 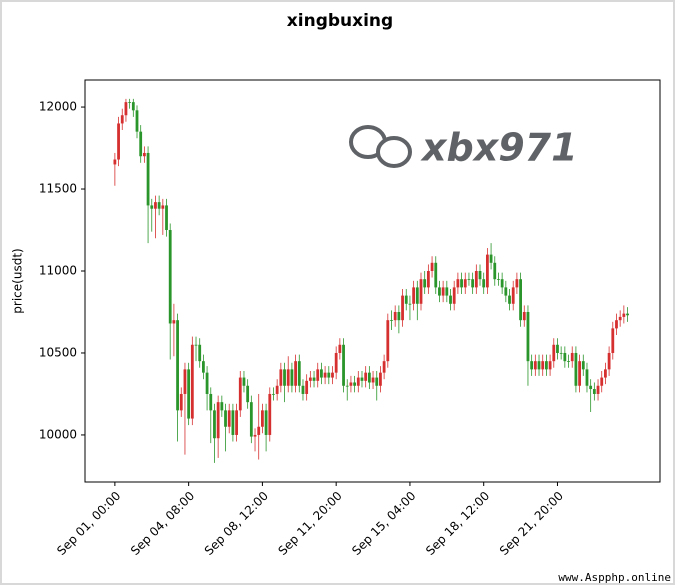 I want to click on y-tick-label: 12000, so click(x=58, y=107).